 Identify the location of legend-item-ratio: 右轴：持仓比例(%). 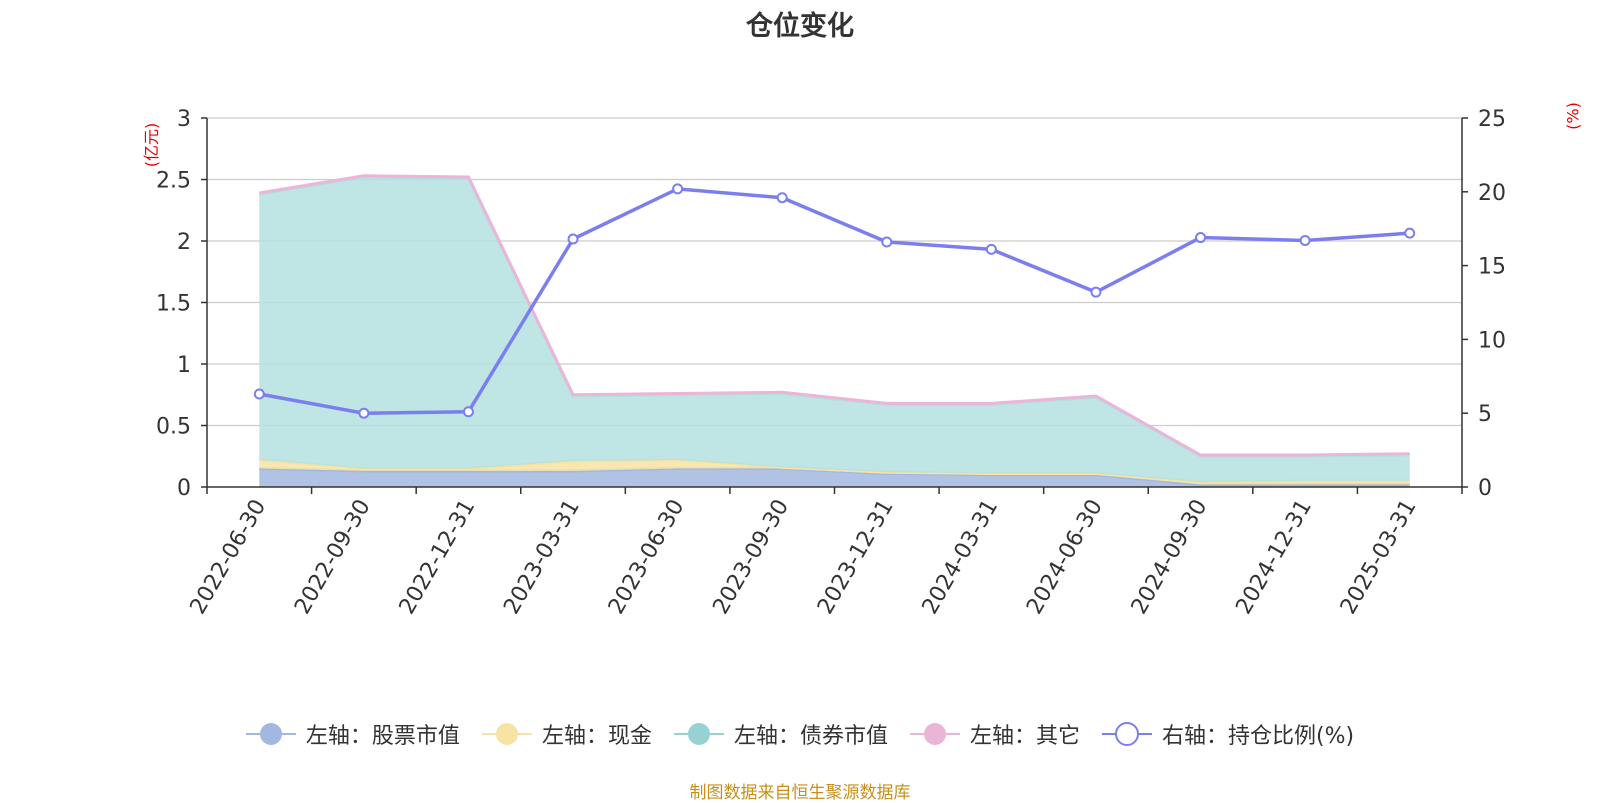
(1228, 734).